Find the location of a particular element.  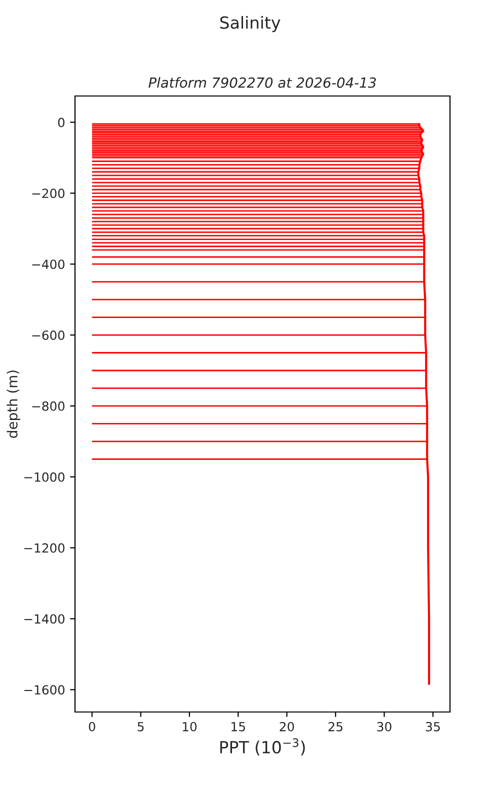

y-tick-label: −1000 is located at coordinates (44, 477).